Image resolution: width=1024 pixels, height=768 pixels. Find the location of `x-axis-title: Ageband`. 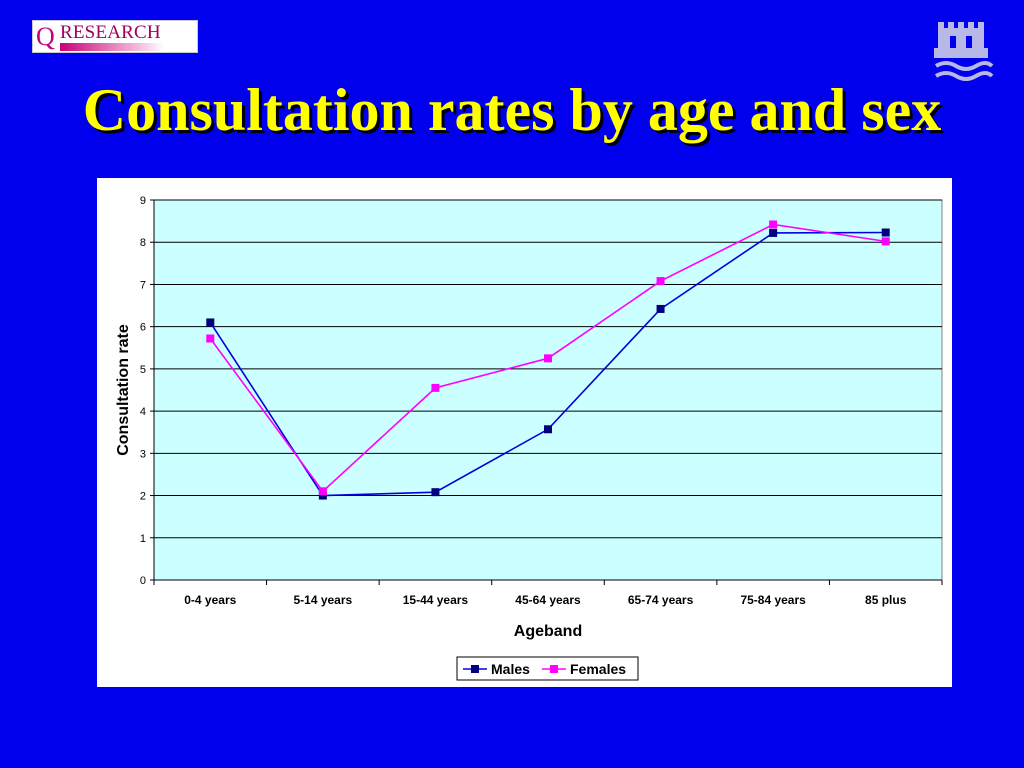

x-axis-title: Ageband is located at coordinates (548, 631).